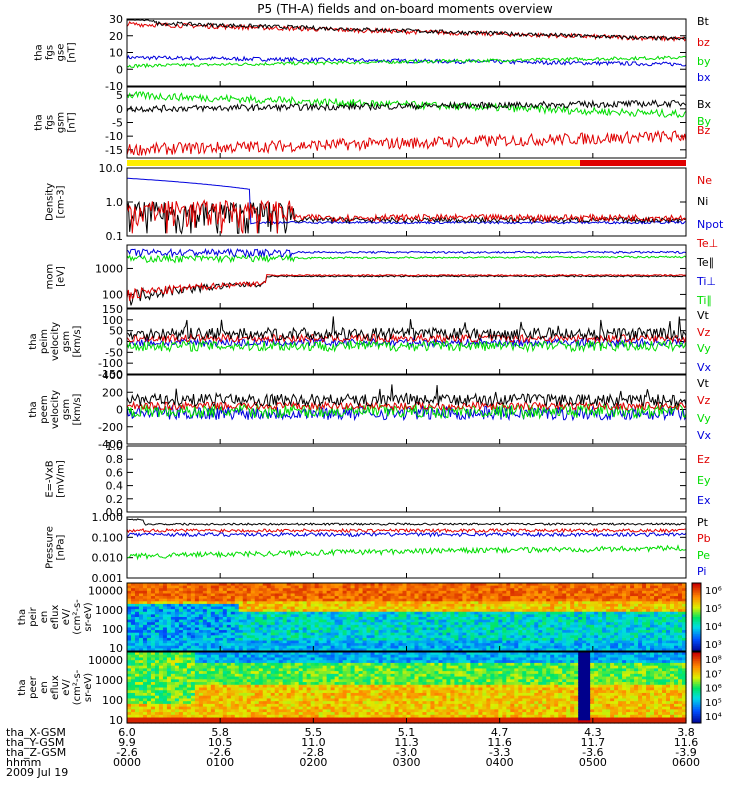 The height and width of the screenshot is (800, 750). What do you see at coordinates (685, 752) in the screenshot?
I see `x-tick-label: -3.9` at bounding box center [685, 752].